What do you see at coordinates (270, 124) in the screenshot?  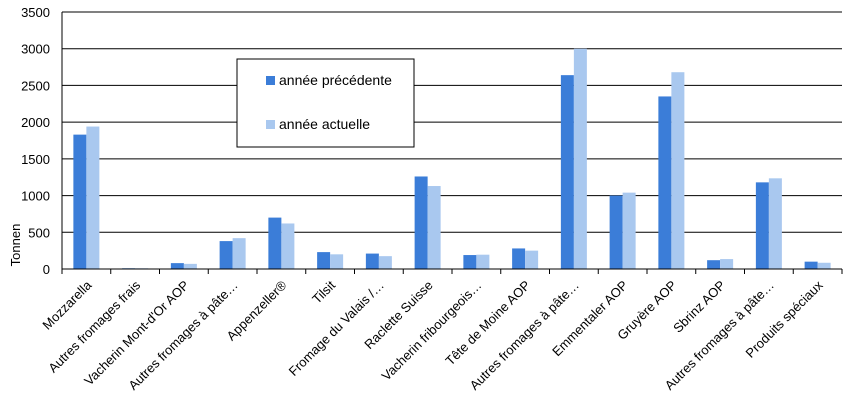 I see `legend-swatch-annee-actuelle` at bounding box center [270, 124].